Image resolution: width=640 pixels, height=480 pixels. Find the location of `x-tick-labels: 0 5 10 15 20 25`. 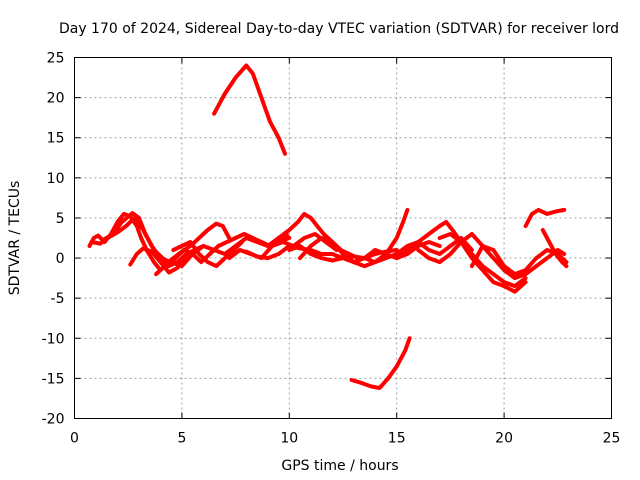

x-tick-labels: 0 5 10 15 20 25 is located at coordinates (345, 439).